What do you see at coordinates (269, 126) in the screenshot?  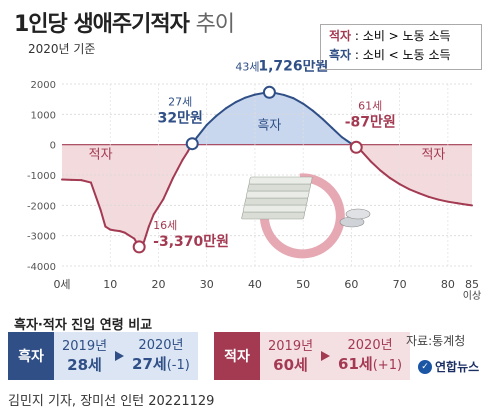 I see `region-label-surplus: 흑자` at bounding box center [269, 126].